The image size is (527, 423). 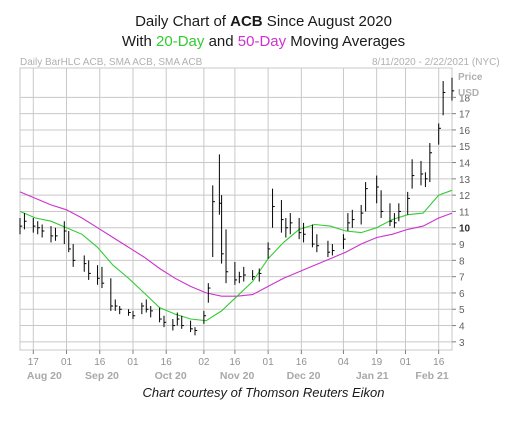 What do you see at coordinates (304, 376) in the screenshot?
I see `x-month-label: Dec 20` at bounding box center [304, 376].